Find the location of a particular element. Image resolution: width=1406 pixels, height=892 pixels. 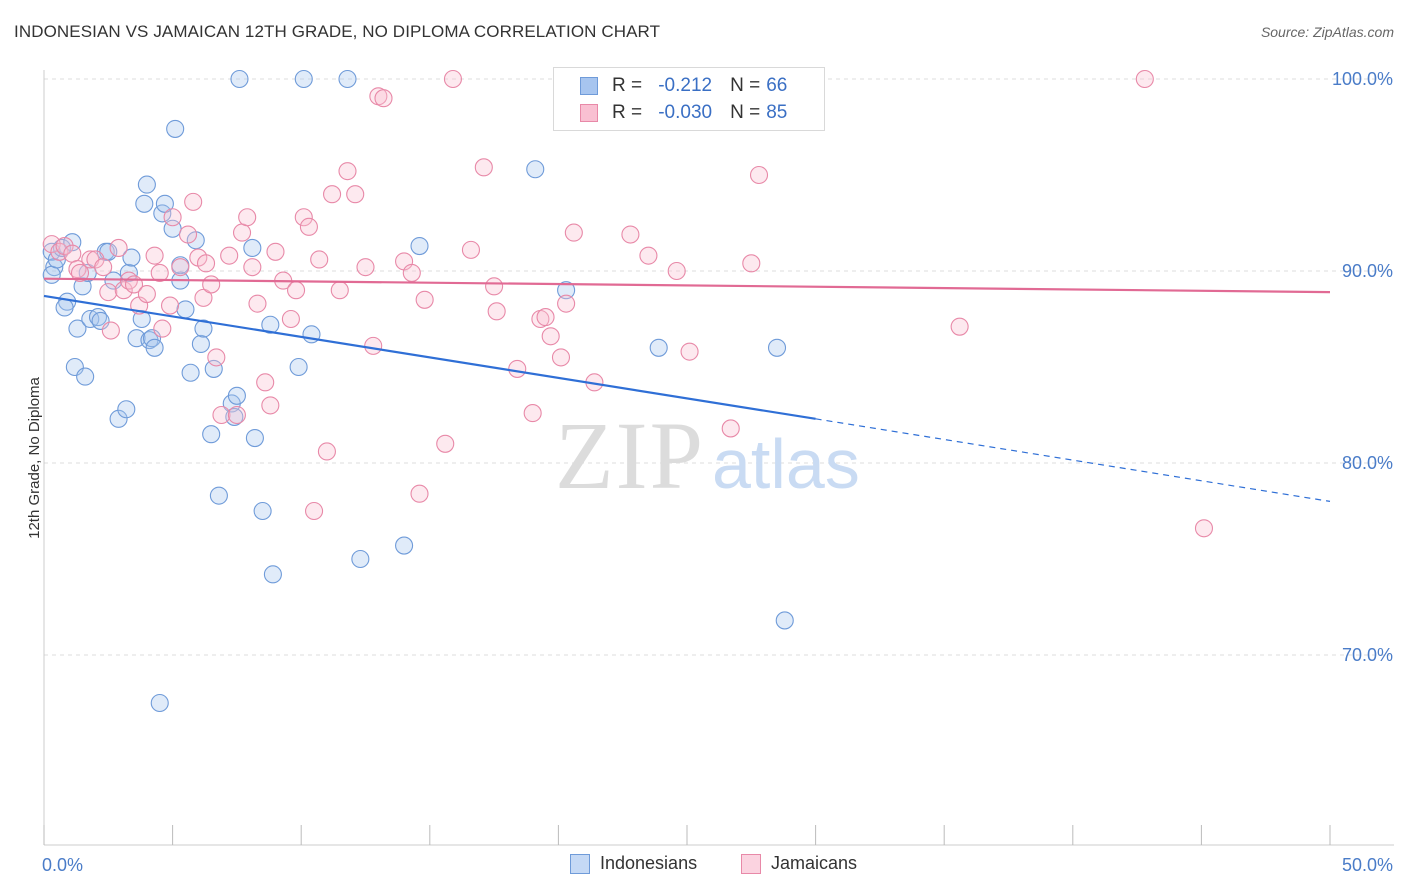

x-tick-label: 50.0% is located at coordinates (1367, 865).